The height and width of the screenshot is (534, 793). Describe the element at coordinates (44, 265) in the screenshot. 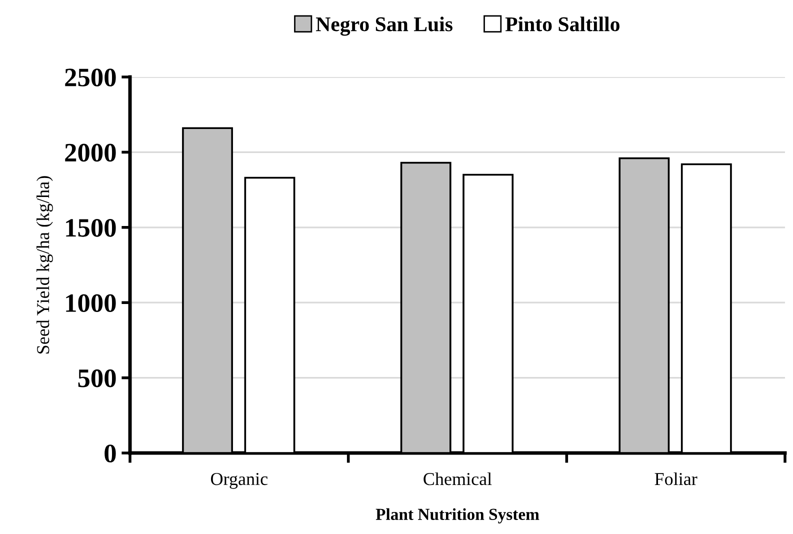

I see `y-axis-title: Seed Yield kg/ha (kg/ha)` at that location.